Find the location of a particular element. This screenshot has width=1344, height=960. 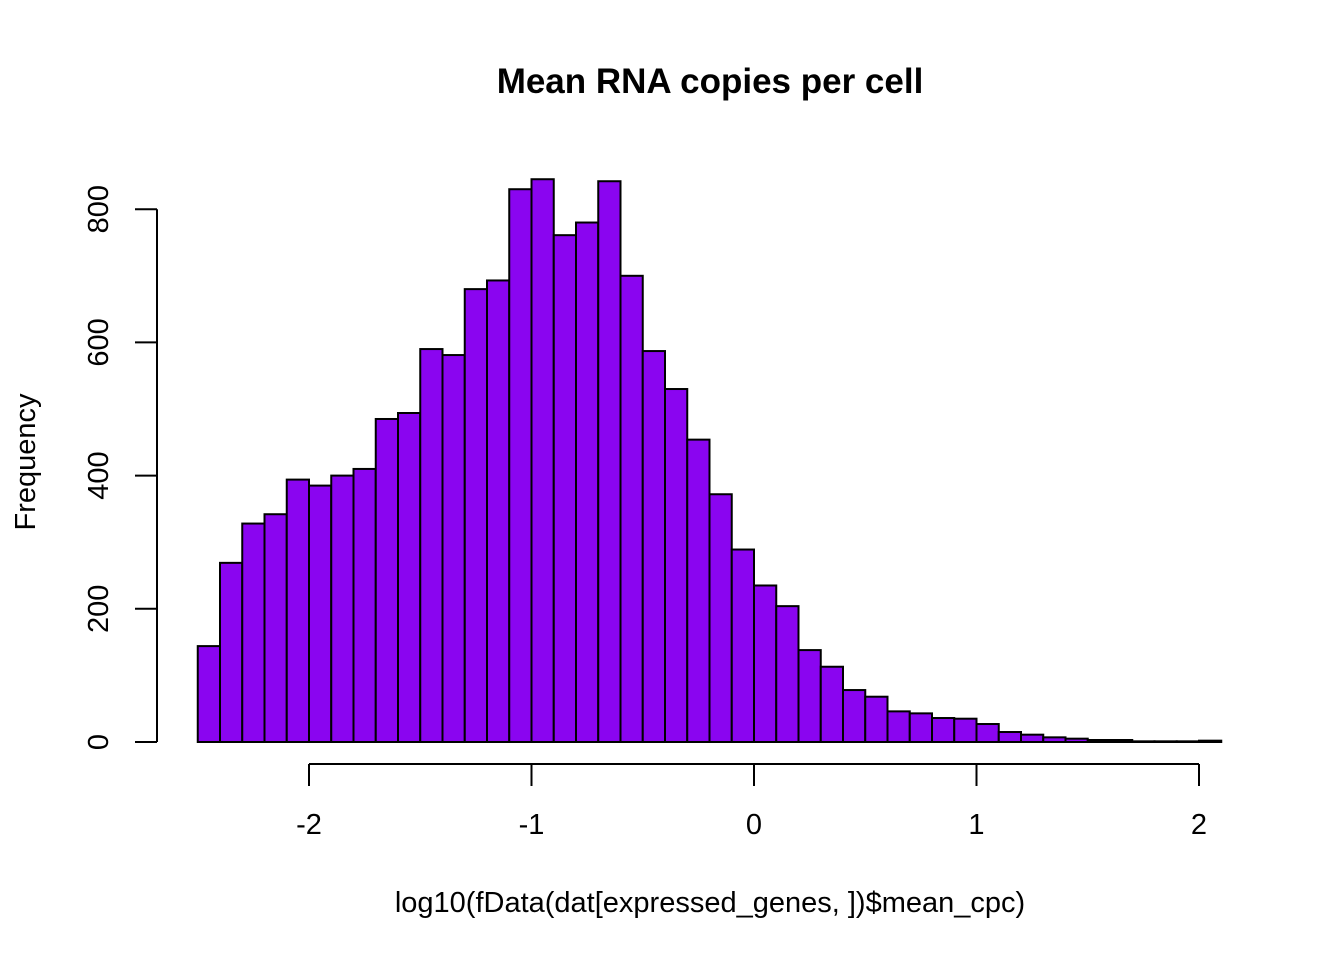

y-tick-label: 200 is located at coordinates (99, 609).